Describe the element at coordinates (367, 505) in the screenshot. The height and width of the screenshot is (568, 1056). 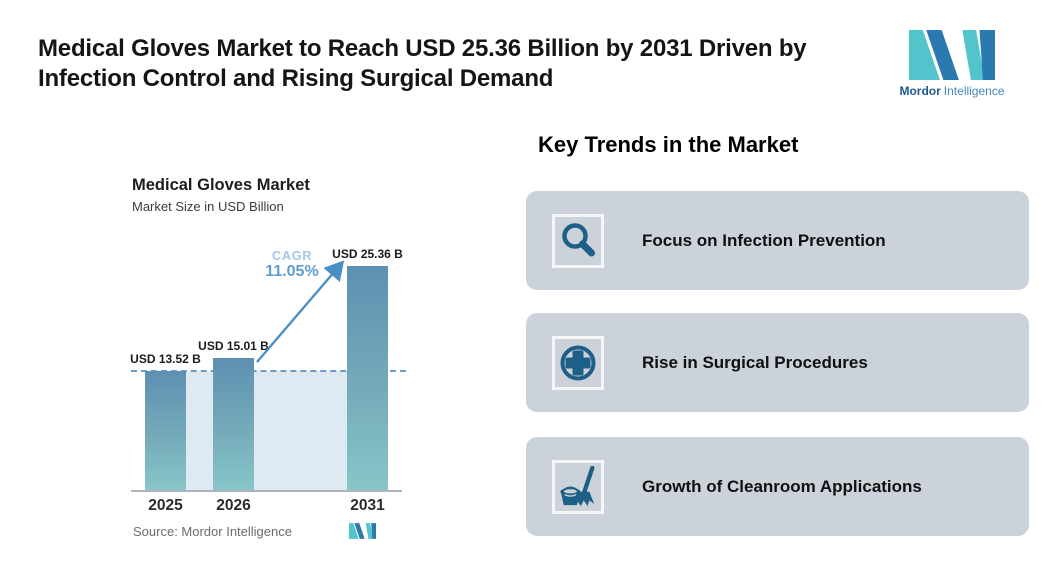
I see `year-label-2031: 2031` at that location.